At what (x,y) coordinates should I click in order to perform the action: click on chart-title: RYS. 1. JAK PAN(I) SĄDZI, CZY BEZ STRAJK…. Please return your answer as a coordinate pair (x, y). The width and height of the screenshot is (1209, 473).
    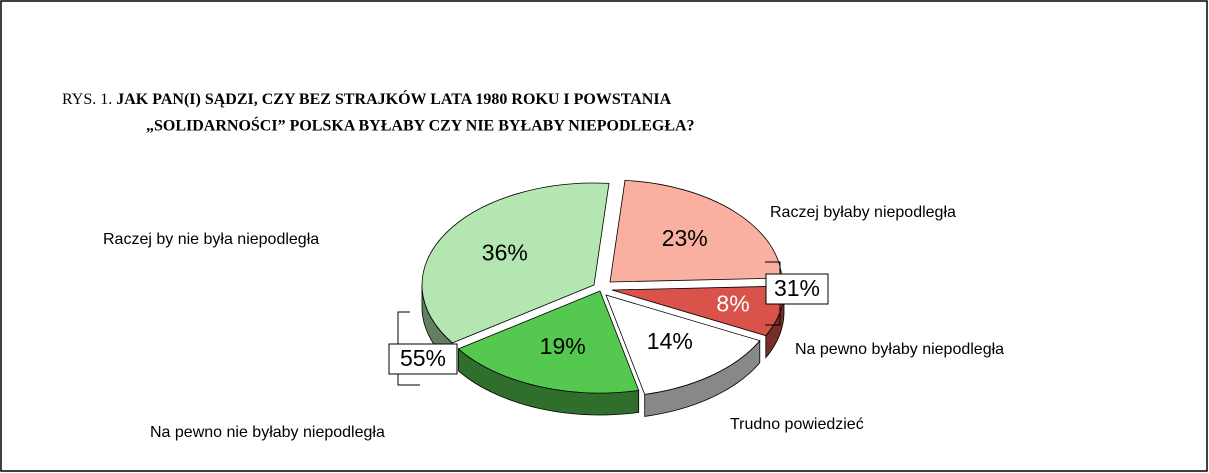
    Looking at the image, I should click on (367, 98).